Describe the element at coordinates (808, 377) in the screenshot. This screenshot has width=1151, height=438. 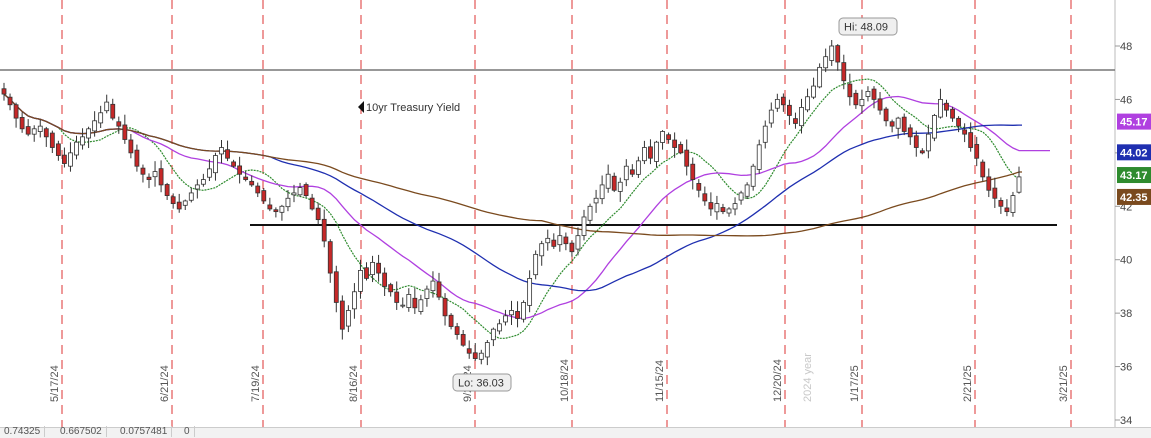
I see `year-watermark: 2024 year` at that location.